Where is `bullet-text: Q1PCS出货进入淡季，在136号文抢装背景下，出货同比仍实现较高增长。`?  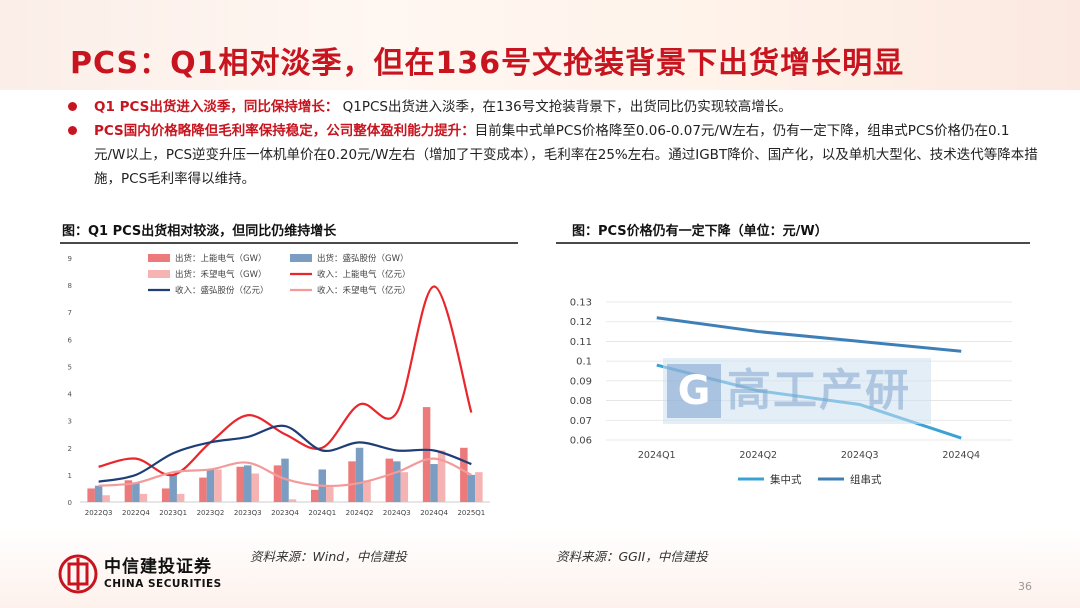 bullet-text: Q1PCS出货进入淡季，在136号文抢装背景下，出货同比仍实现较高增长。 is located at coordinates (565, 107).